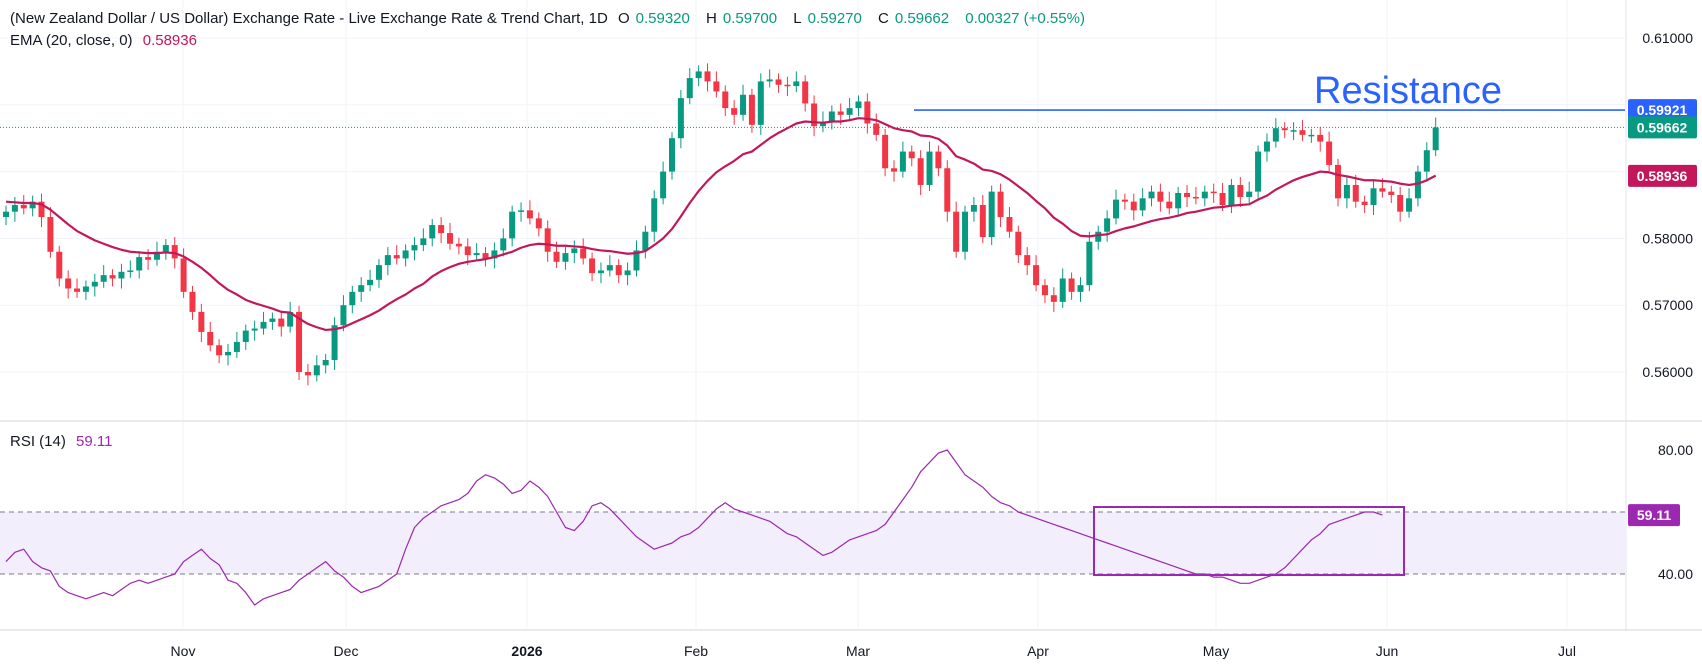 The height and width of the screenshot is (671, 1702). I want to click on ema-value: 0.58936, so click(169, 40).